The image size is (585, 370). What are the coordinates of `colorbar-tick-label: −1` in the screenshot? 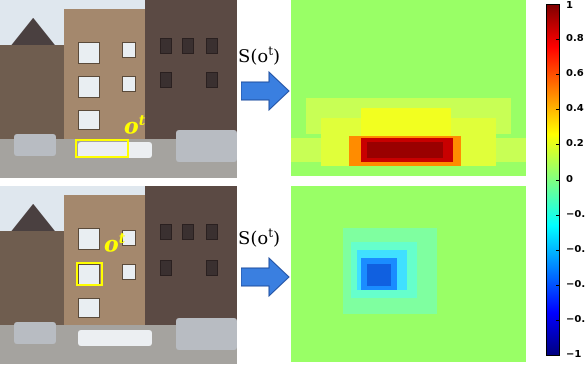 It's located at (574, 354).